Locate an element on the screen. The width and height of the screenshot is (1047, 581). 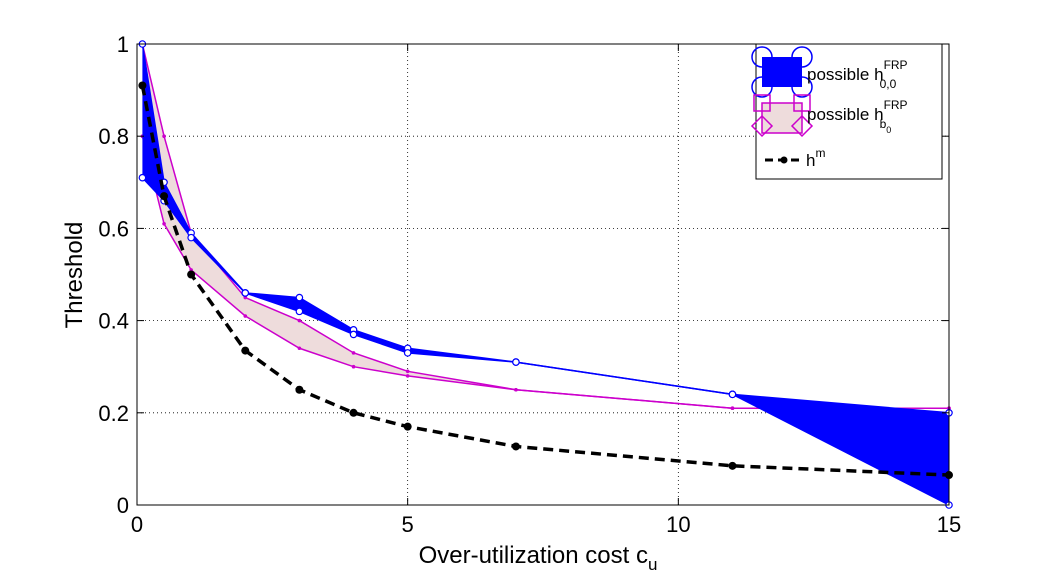
y-tick-label-0: 0 is located at coordinates (123, 505).